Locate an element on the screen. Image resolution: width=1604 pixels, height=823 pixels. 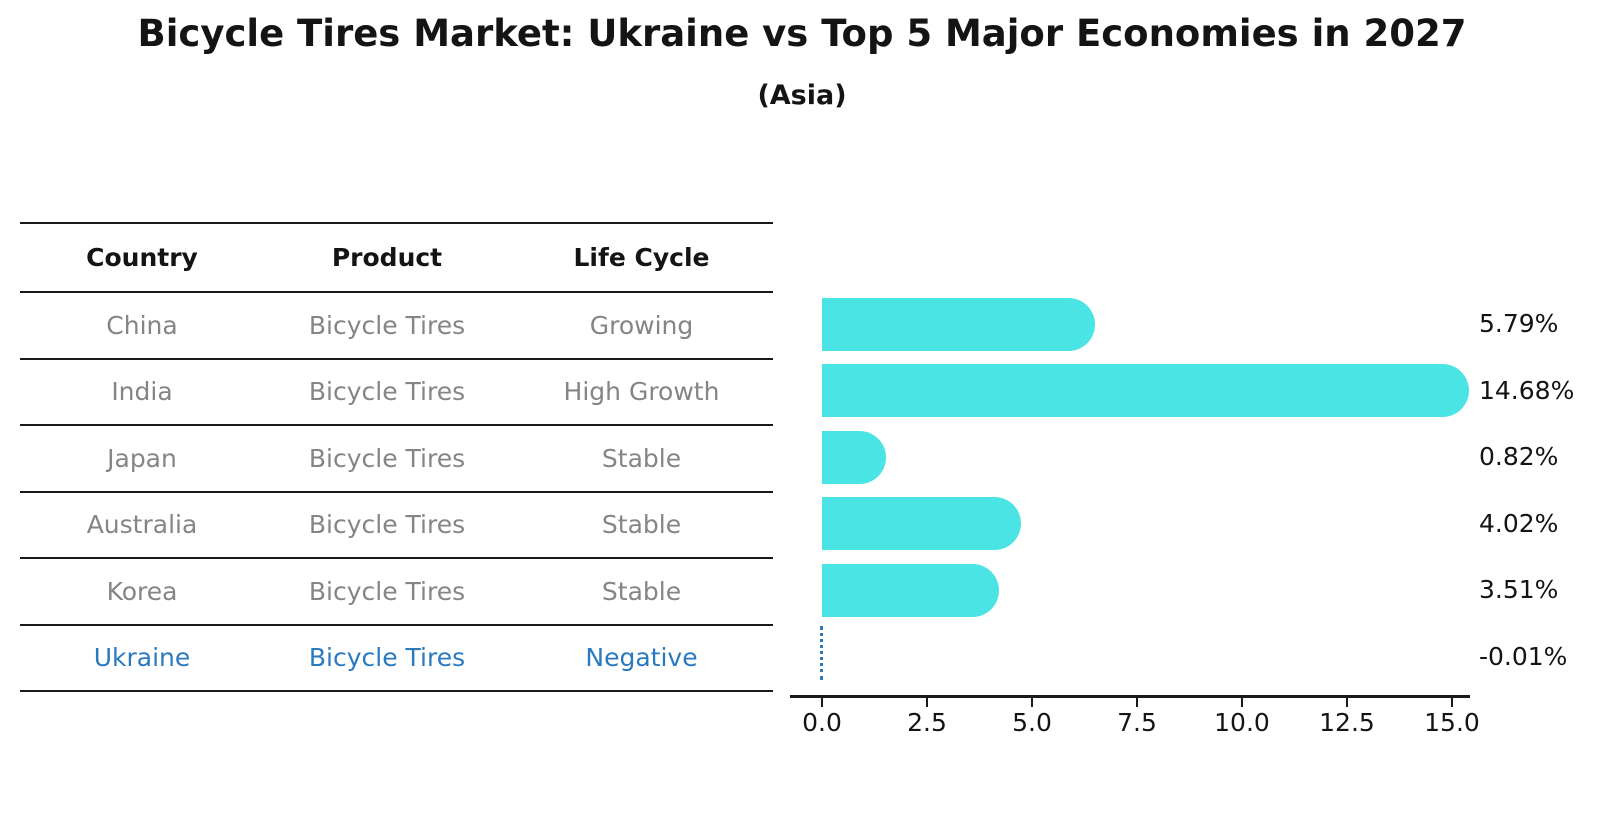
x-tick-label: 5.0 is located at coordinates (1032, 722).